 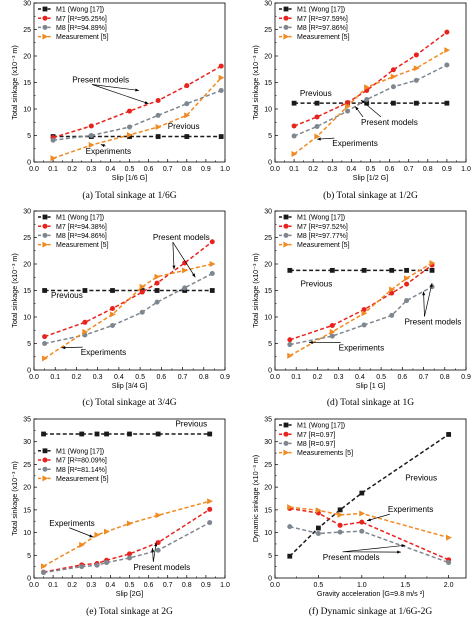 What do you see at coordinates (81, 236) in the screenshot?
I see `legend-label: M8 [R²=94.86%]` at bounding box center [81, 236].